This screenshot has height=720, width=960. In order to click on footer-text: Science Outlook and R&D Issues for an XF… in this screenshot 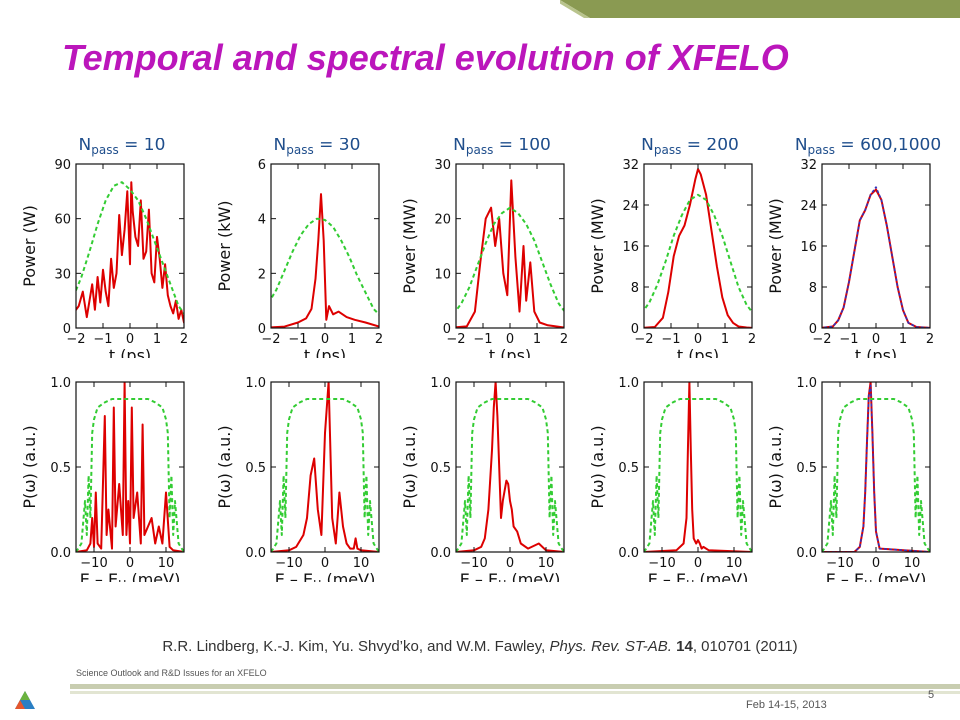, I will do `click(171, 673)`.